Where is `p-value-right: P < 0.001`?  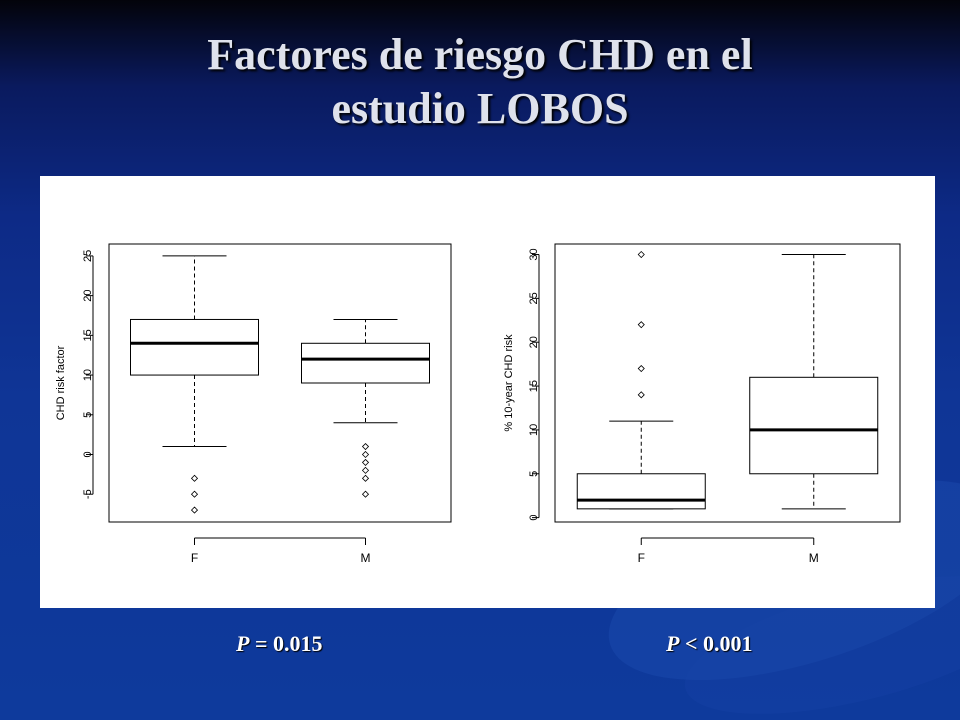
p-value-right: P < 0.001 is located at coordinates (709, 644).